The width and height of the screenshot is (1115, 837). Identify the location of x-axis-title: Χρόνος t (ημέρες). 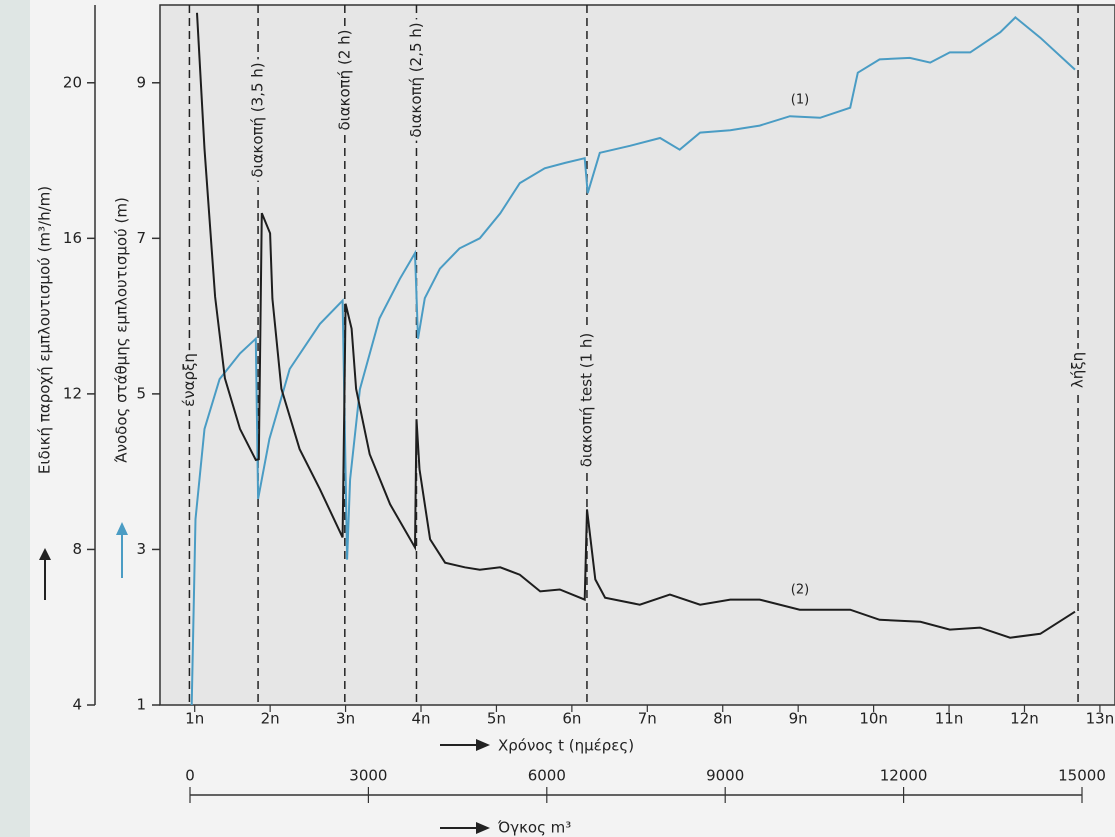
(566, 746).